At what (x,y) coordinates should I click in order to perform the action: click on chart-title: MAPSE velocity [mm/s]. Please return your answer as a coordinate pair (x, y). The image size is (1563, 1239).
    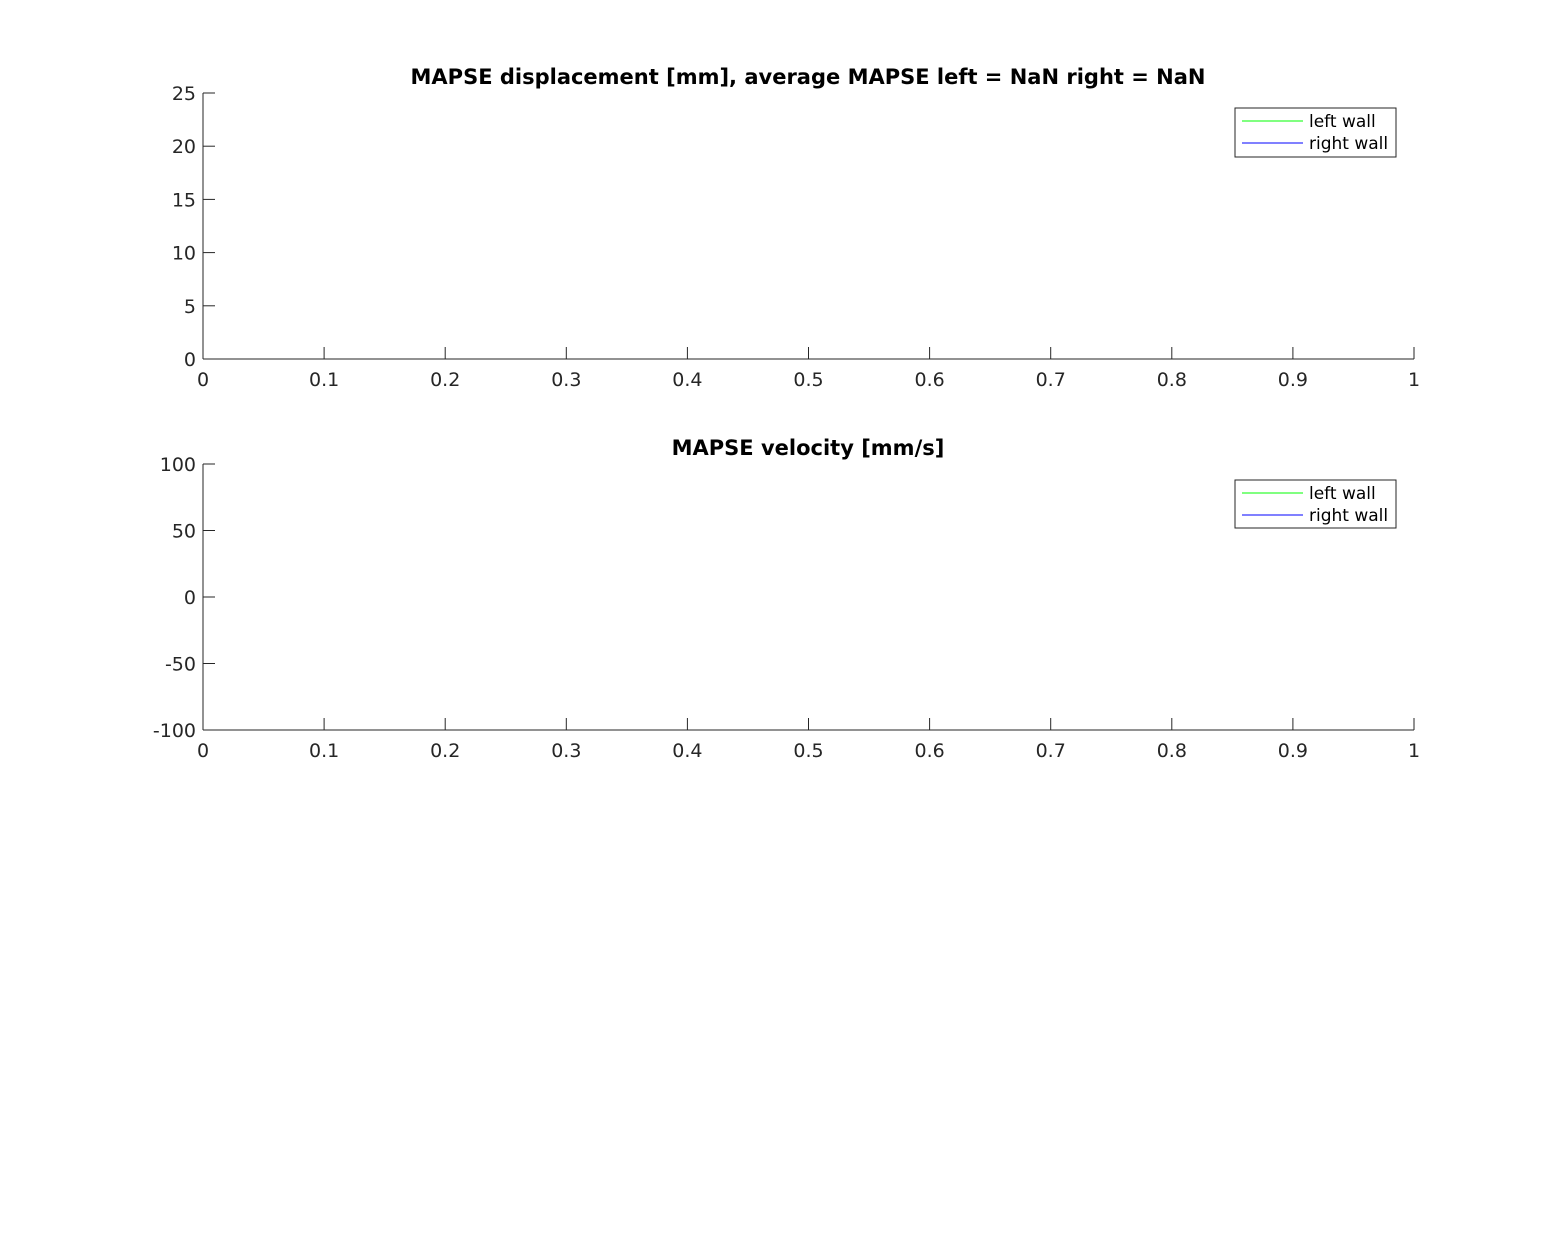
    Looking at the image, I should click on (808, 448).